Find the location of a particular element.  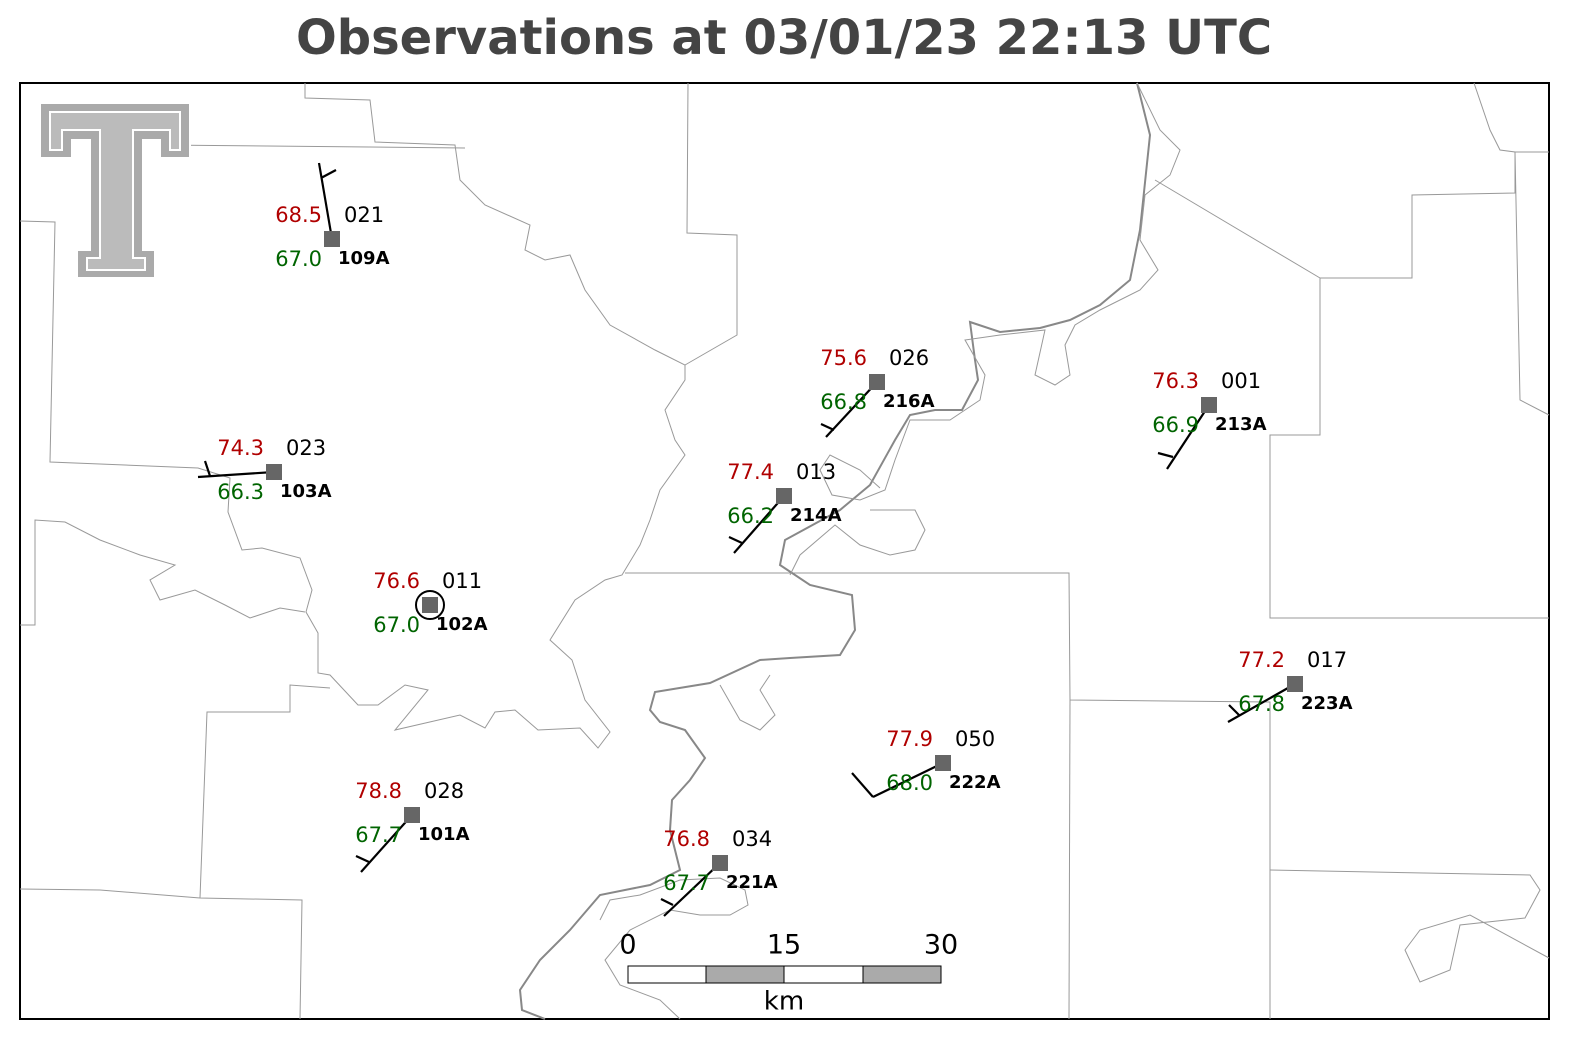

scale-label: 0 is located at coordinates (627, 945).